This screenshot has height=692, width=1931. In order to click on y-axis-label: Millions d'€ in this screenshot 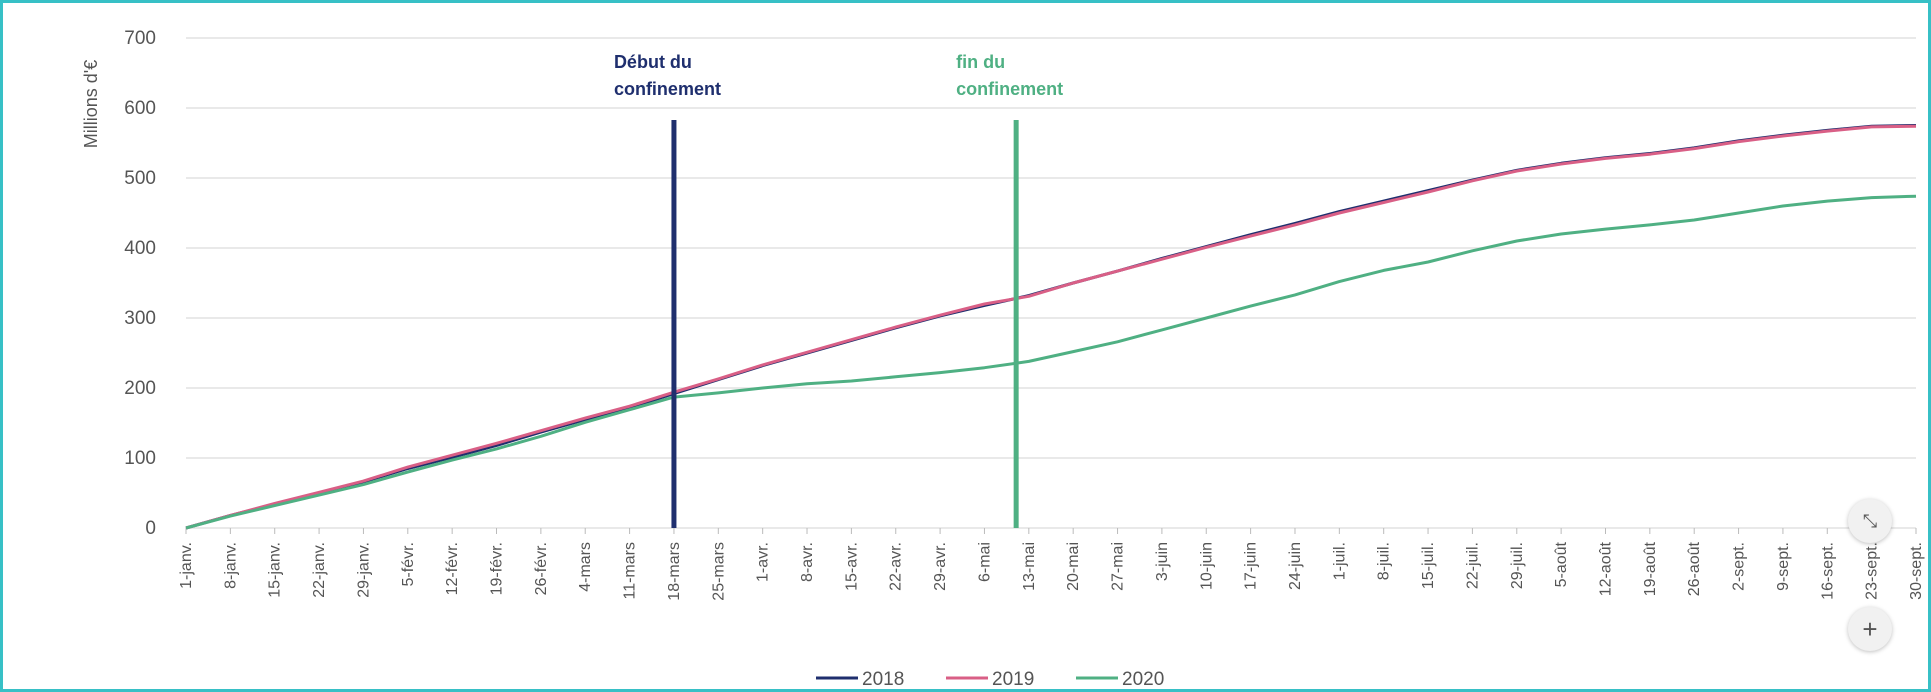, I will do `click(91, 104)`.